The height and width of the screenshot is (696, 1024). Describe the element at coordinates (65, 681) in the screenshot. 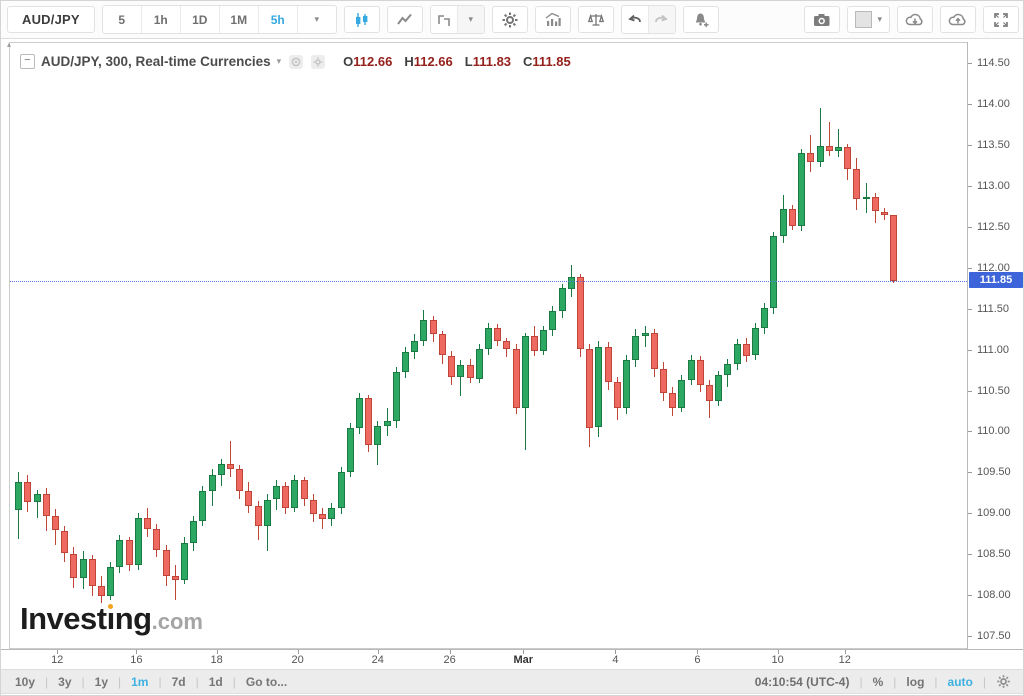

I see `range-button-3y: 3y` at that location.